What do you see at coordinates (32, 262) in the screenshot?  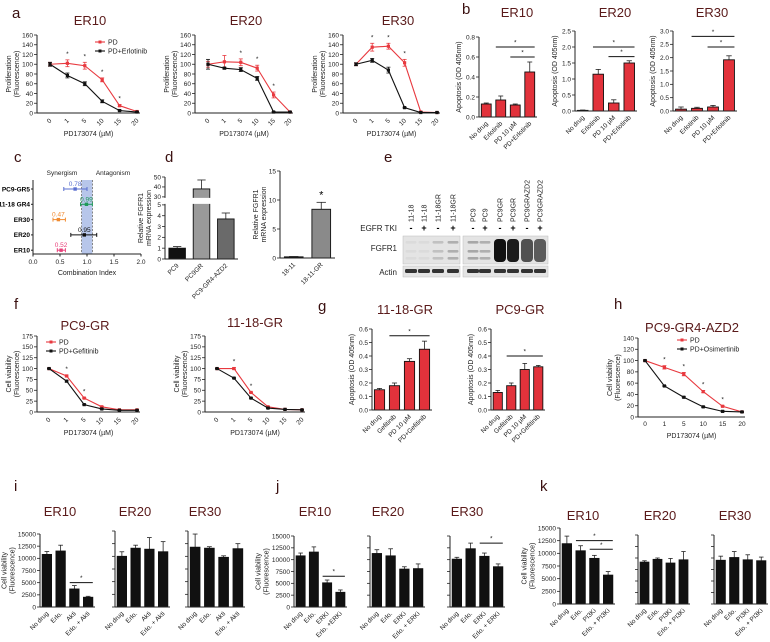 I see `x-tick-label: 0.0` at bounding box center [32, 262].